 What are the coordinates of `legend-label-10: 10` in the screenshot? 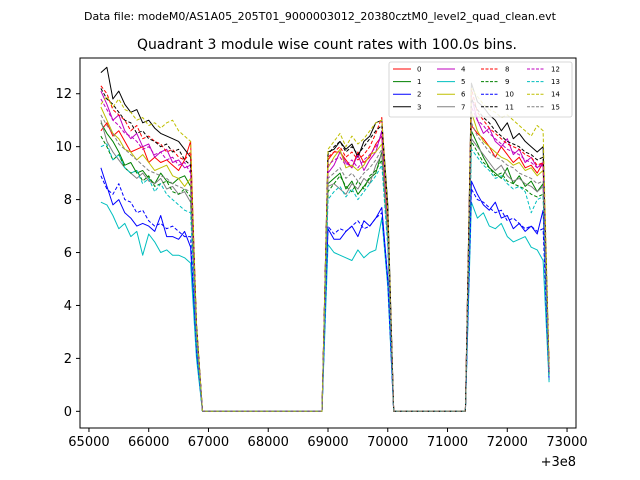 It's located at (509, 95).